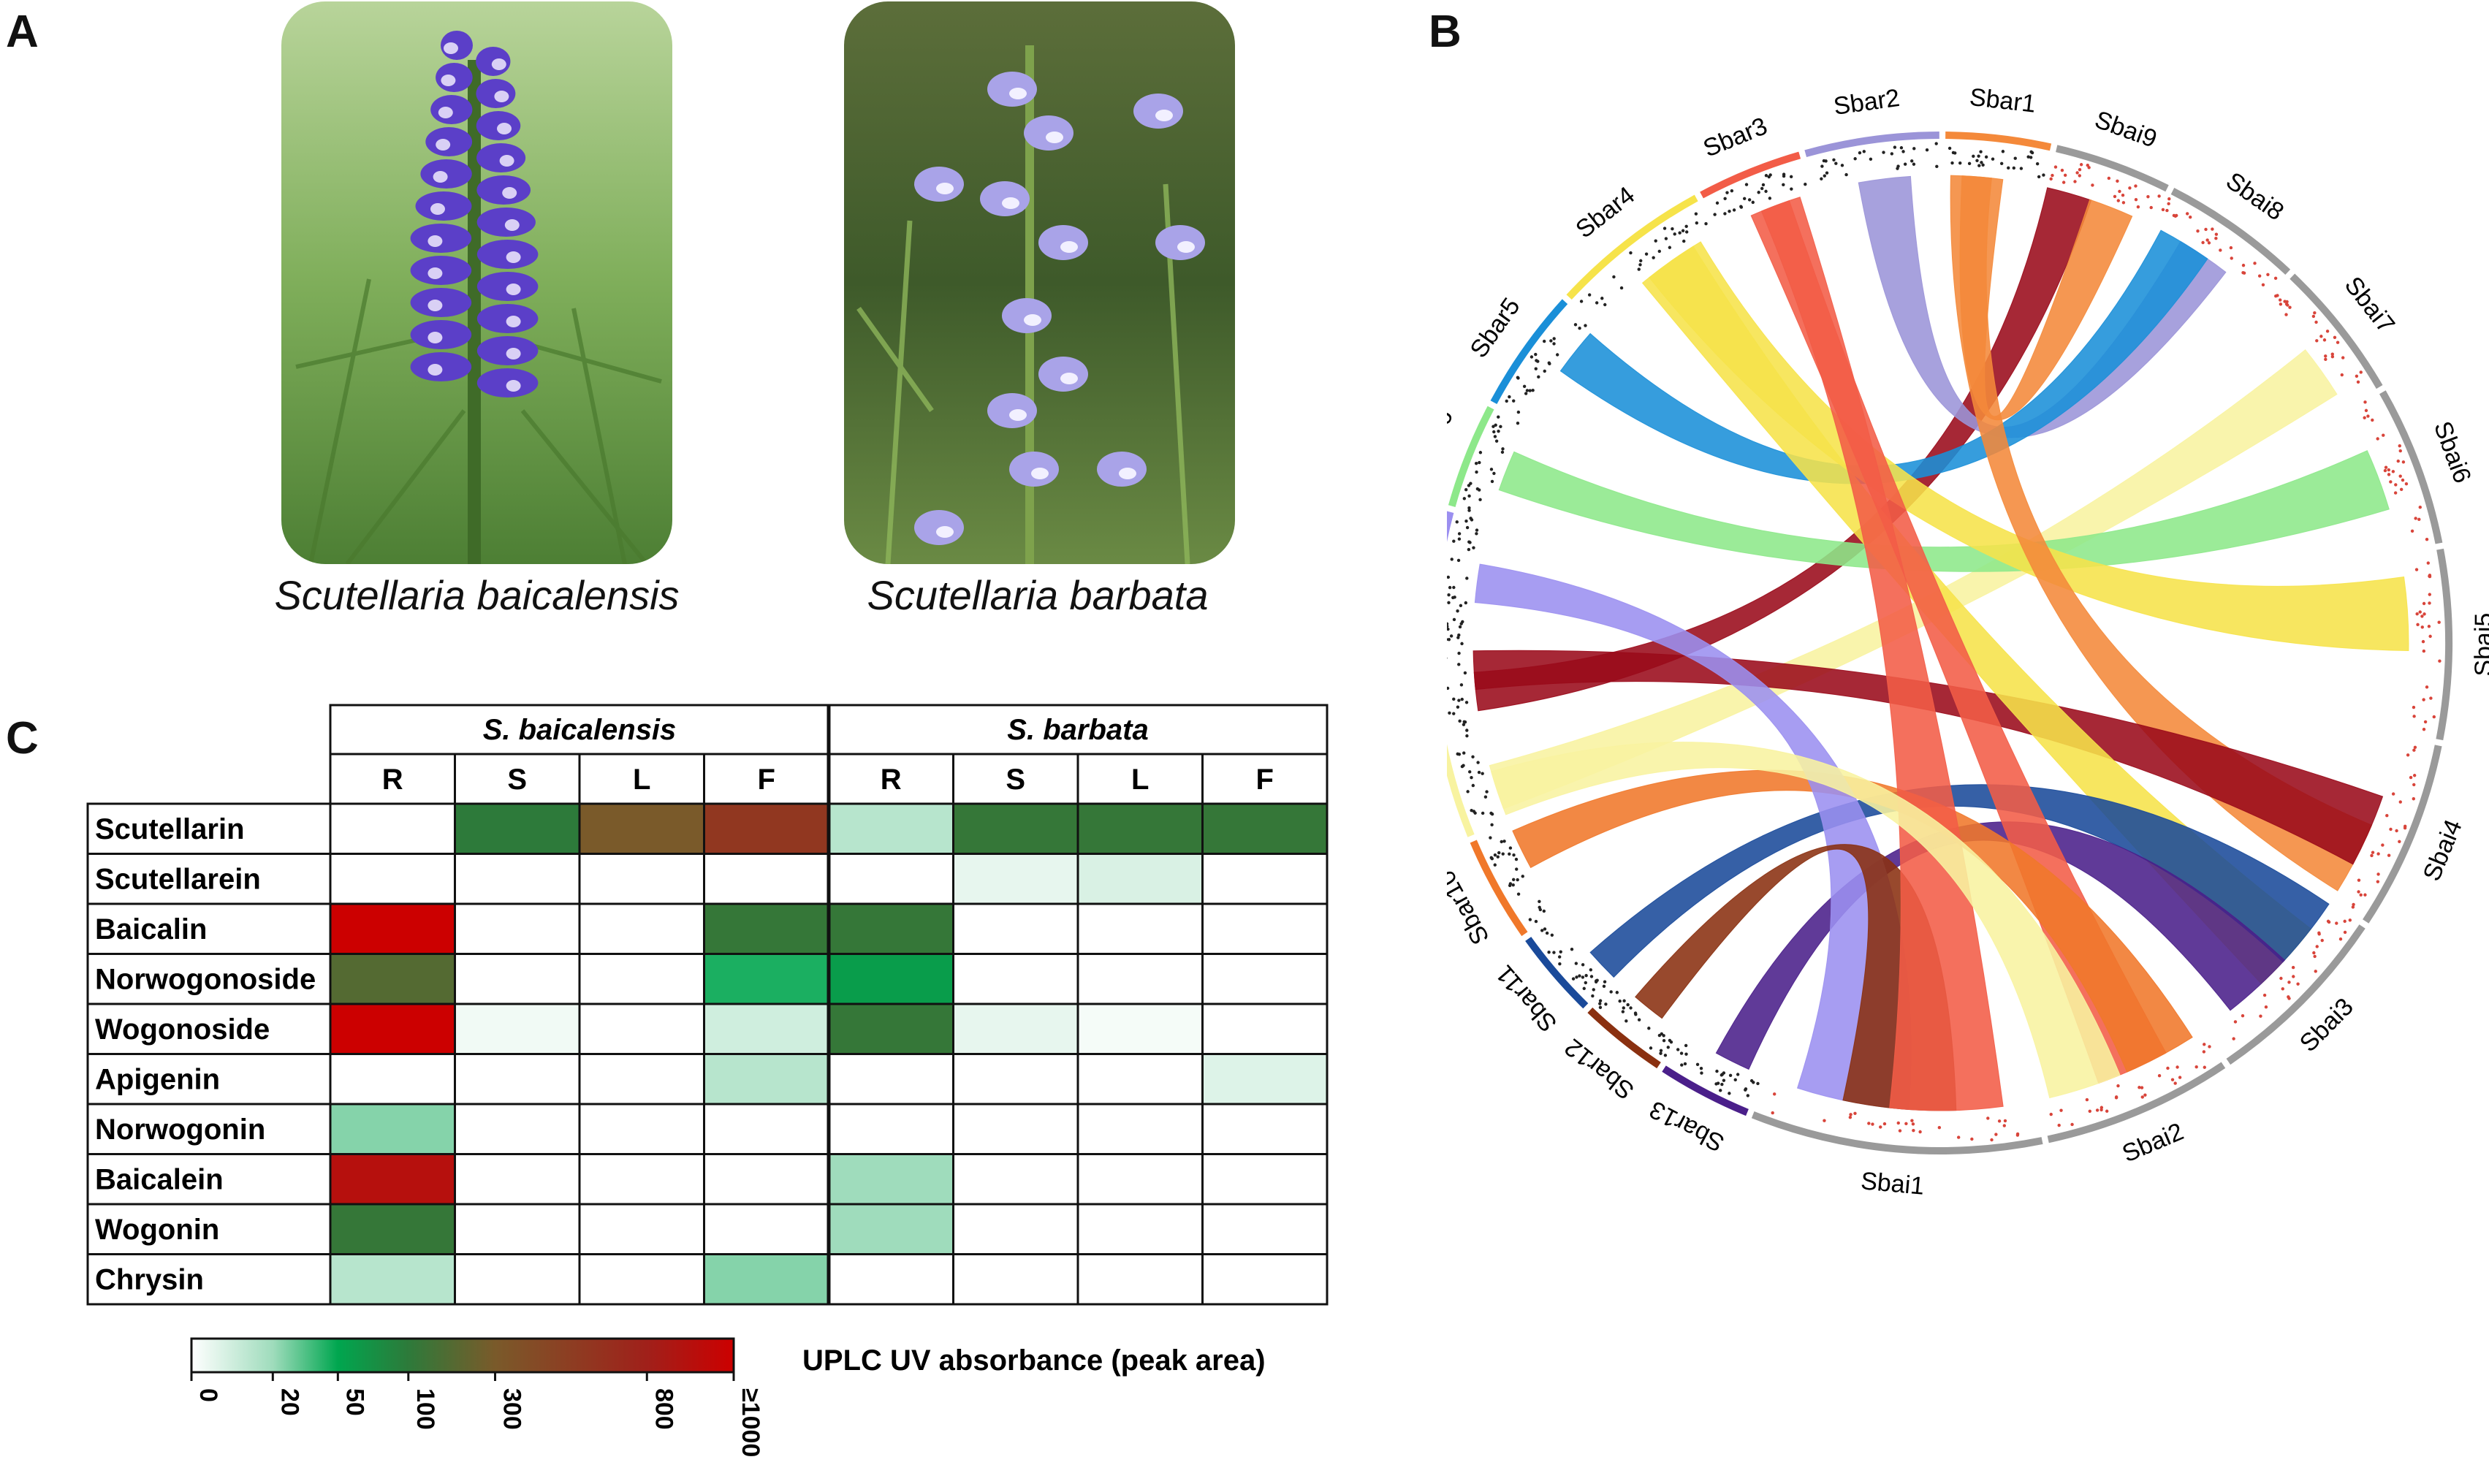 The image size is (2489, 1484). What do you see at coordinates (209, 1079) in the screenshot?
I see `row-label-cell` at bounding box center [209, 1079].